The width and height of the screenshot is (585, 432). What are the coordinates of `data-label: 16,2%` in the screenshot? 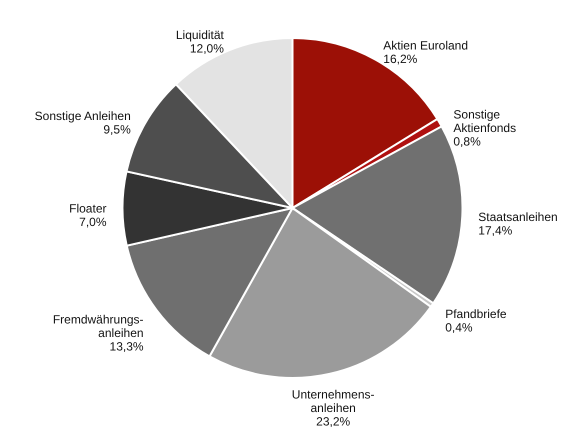 It's located at (400, 59).